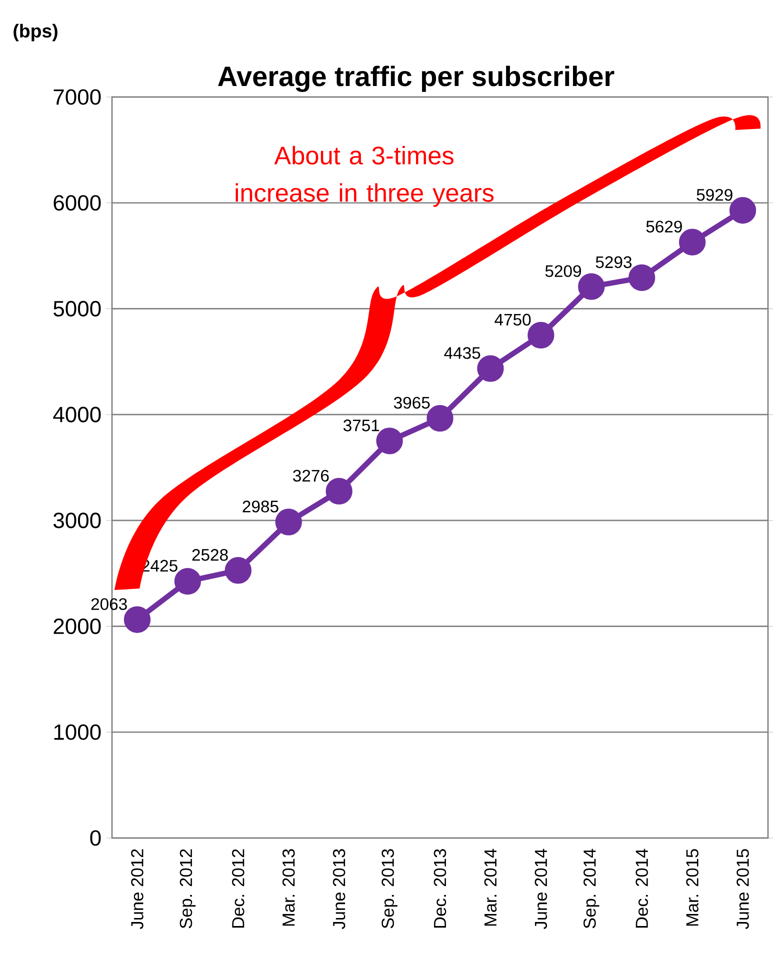  What do you see at coordinates (742, 889) in the screenshot?
I see `x-tick-label: June 2015` at bounding box center [742, 889].